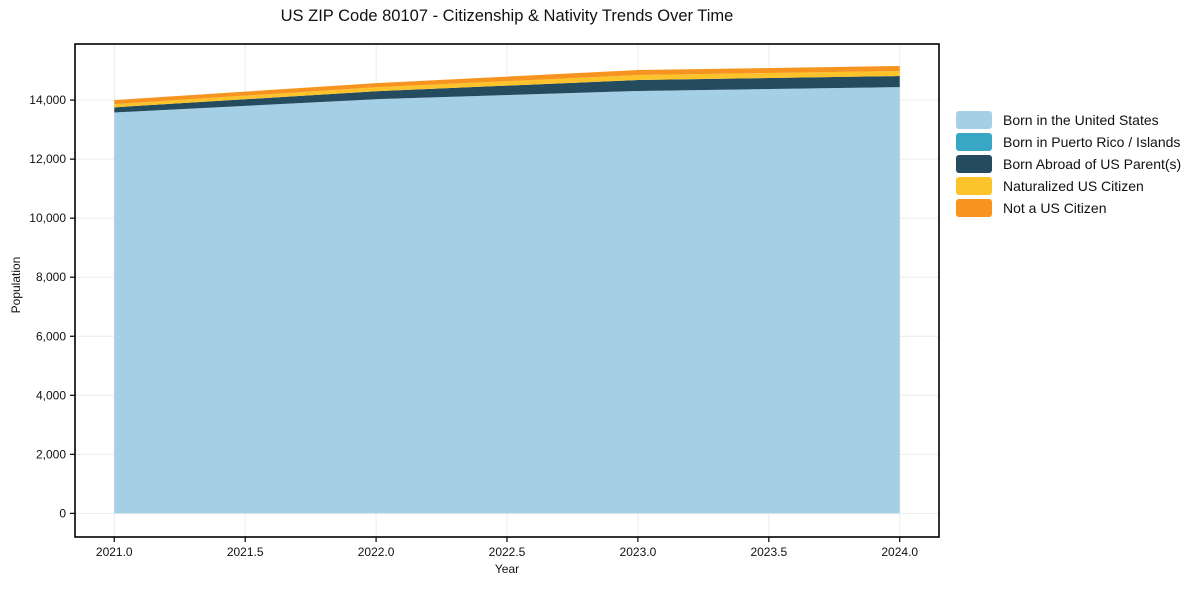 The image size is (1189, 590). I want to click on svg-text: 2023.0, so click(638, 552).